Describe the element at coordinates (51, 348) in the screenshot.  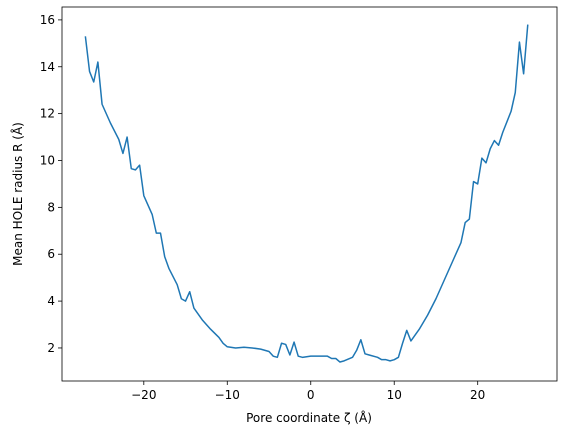
I see `y-tick-label: 2` at that location.